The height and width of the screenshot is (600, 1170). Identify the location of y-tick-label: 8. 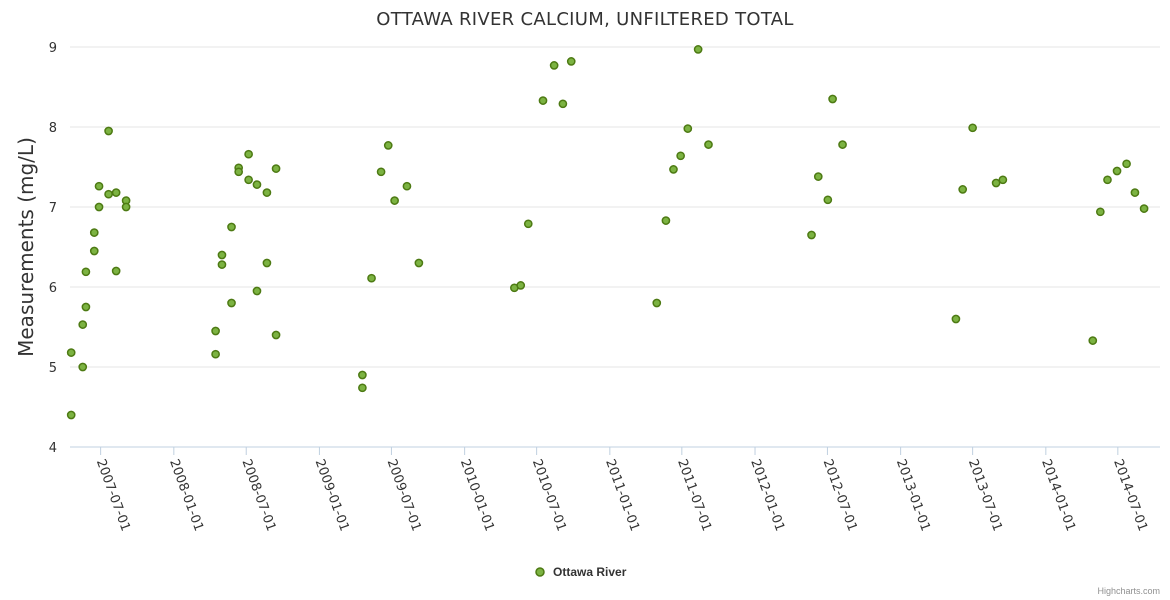
(53, 128).